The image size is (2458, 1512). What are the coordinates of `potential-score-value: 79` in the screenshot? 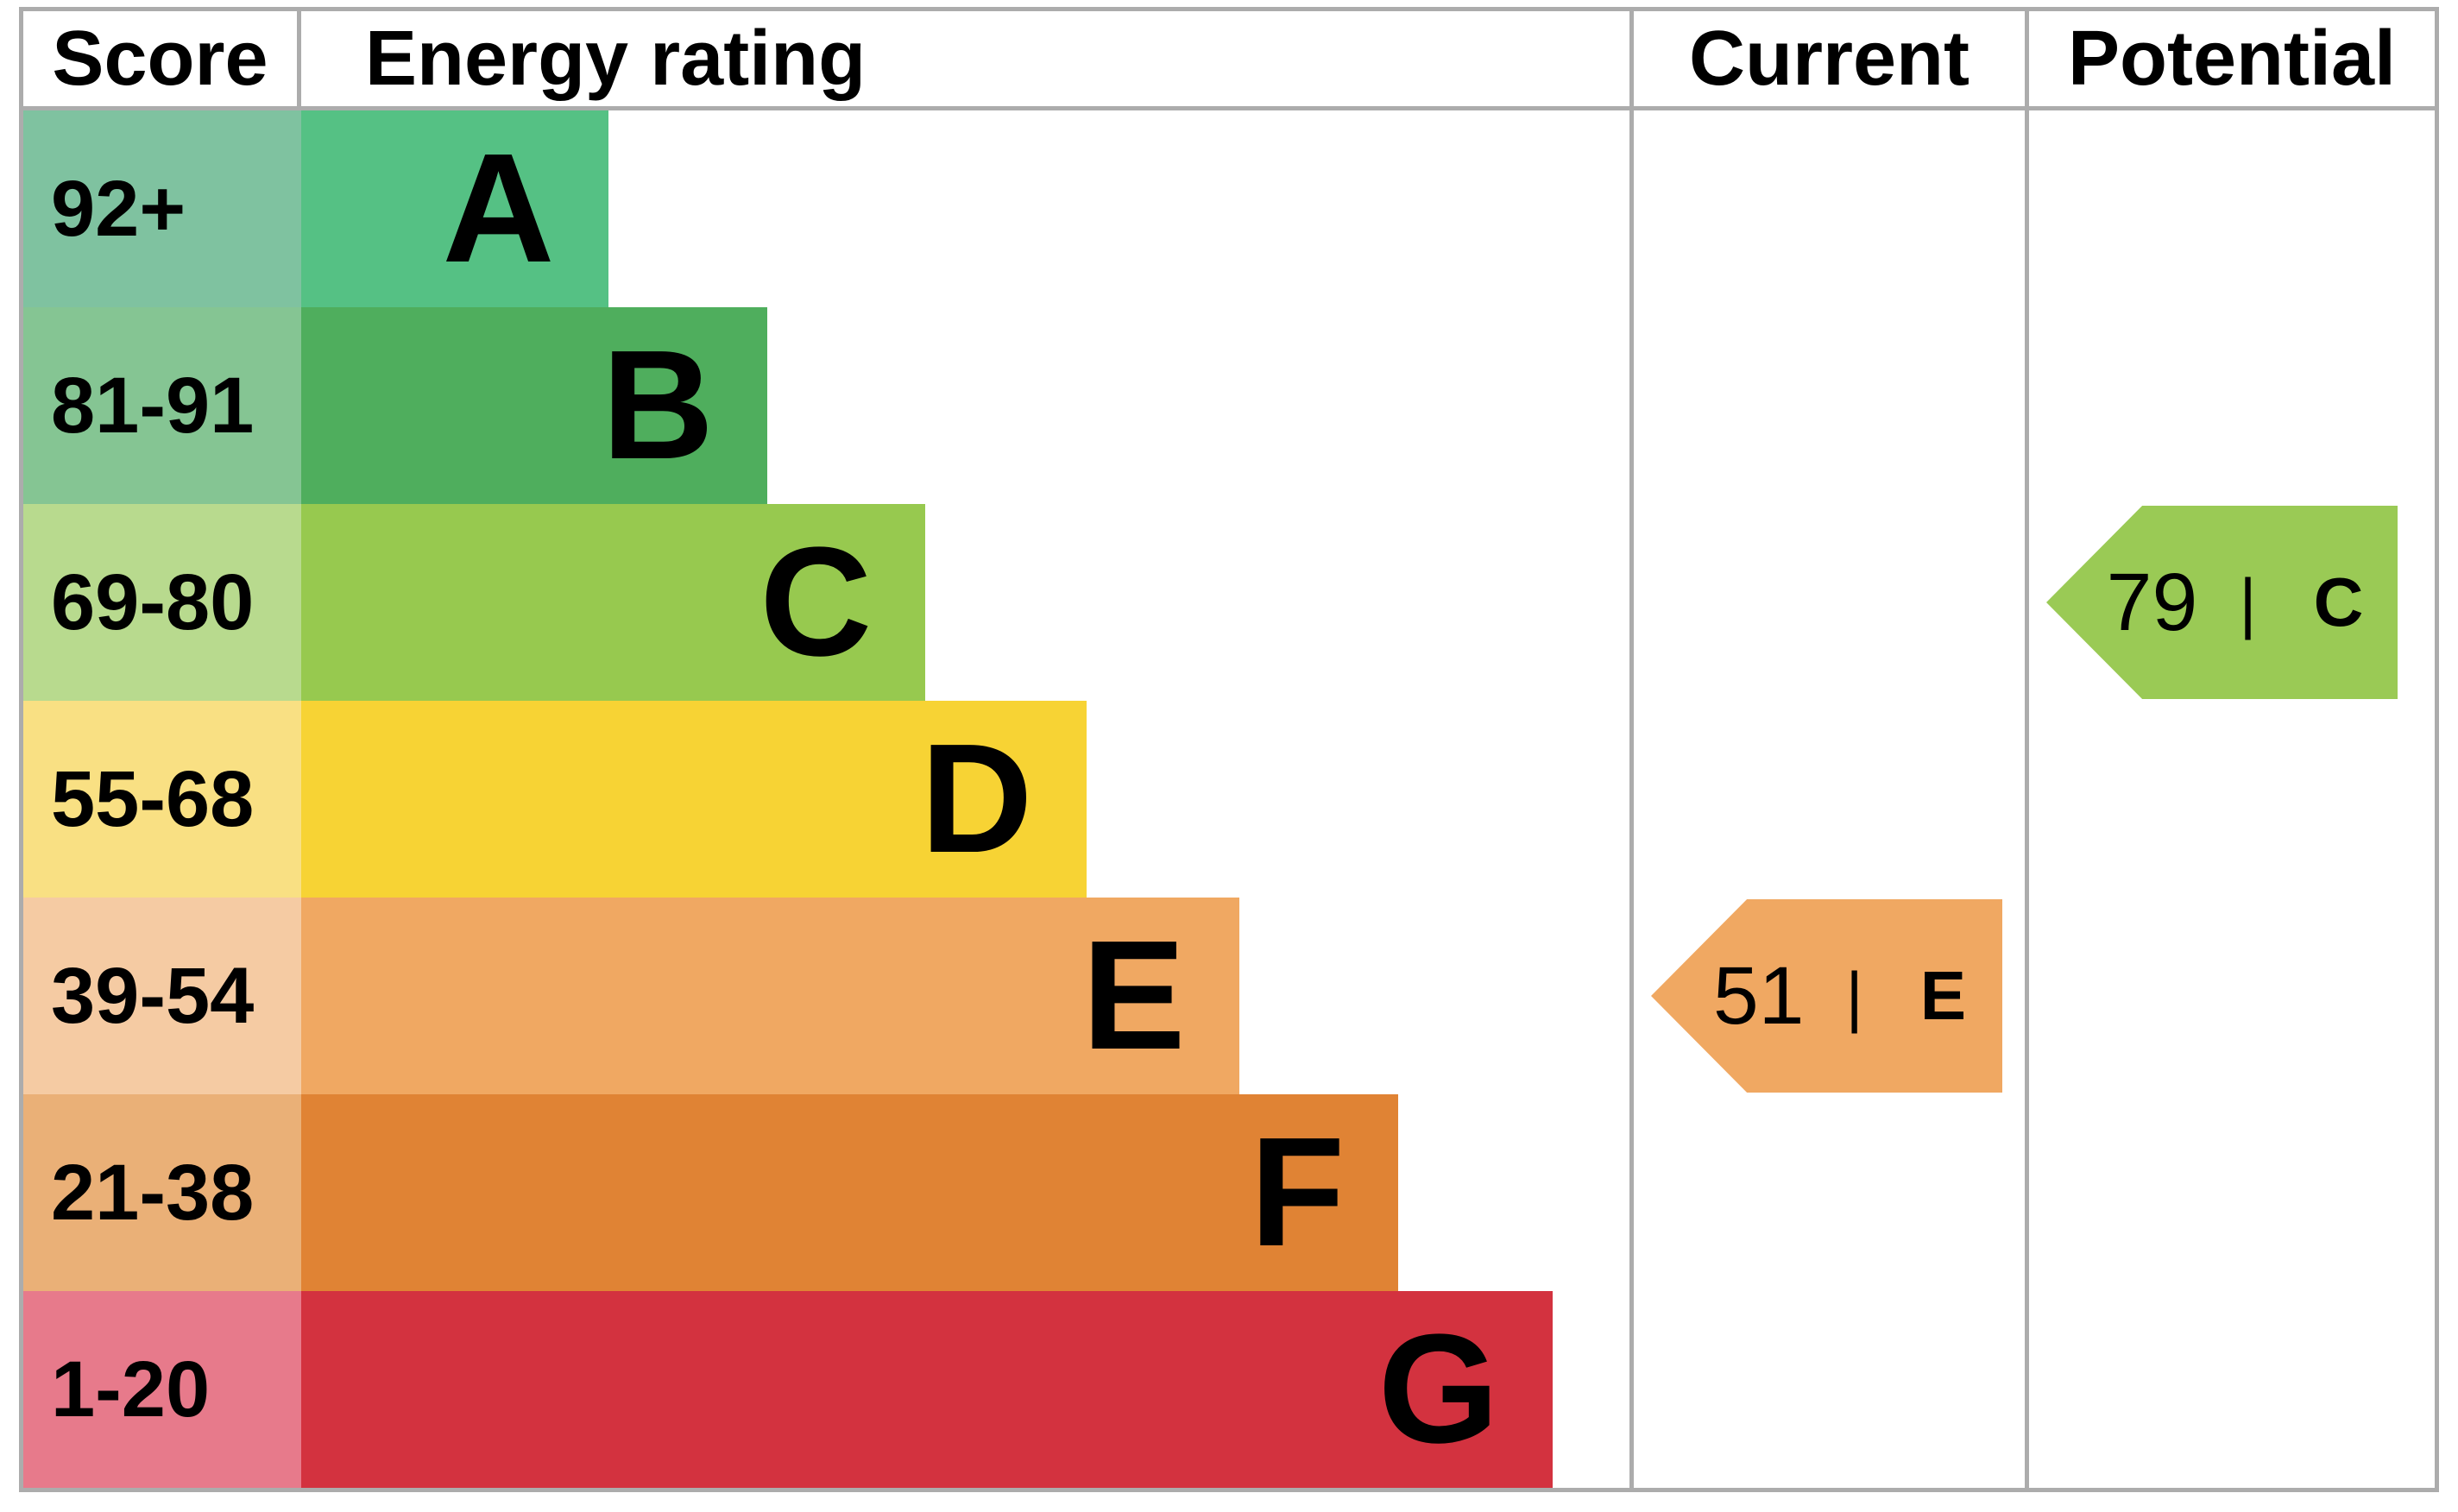 It's located at (2152, 602).